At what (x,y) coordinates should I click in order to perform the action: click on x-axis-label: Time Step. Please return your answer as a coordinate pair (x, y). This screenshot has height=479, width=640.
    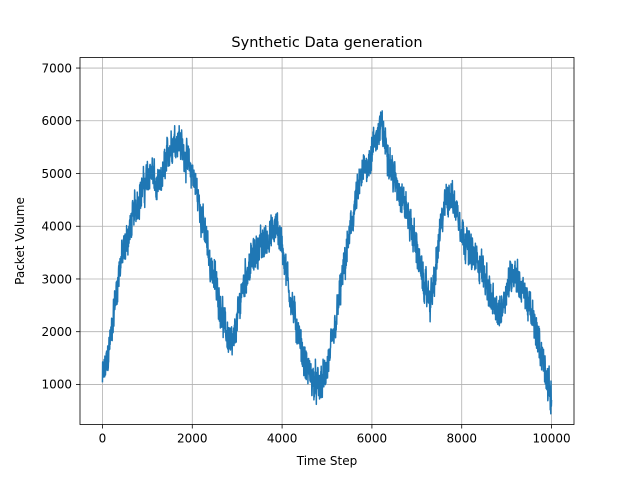
    Looking at the image, I should click on (327, 461).